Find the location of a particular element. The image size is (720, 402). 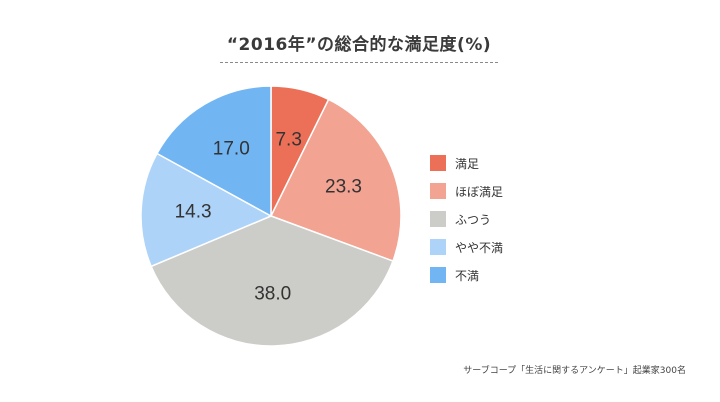

chart-legend: 満足ほぼ満足ふつうやや不満不満 is located at coordinates (466, 225).